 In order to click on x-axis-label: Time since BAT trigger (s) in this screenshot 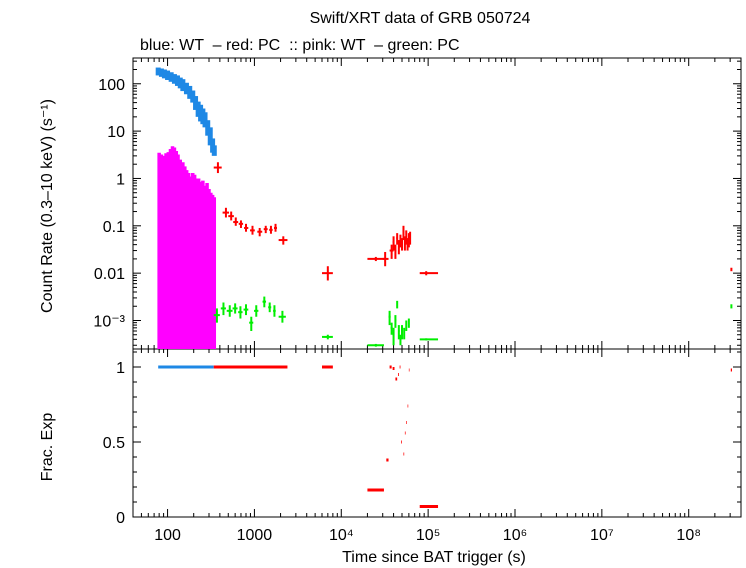, I will do `click(434, 557)`.